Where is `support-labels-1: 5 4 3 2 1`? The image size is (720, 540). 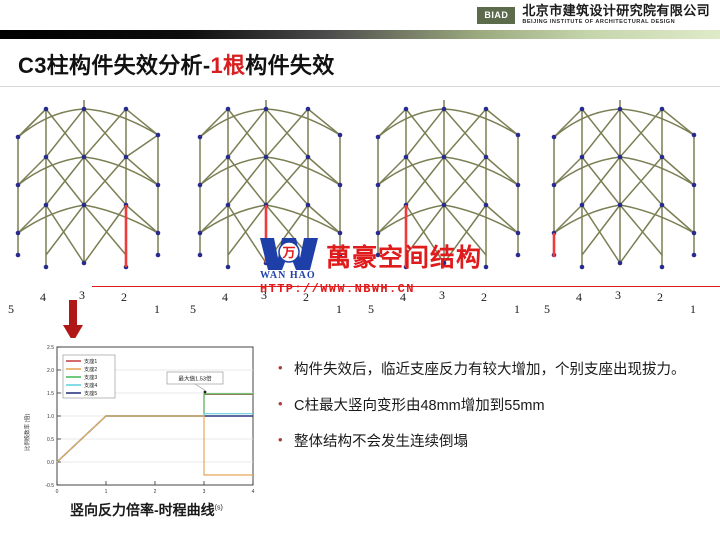 support-labels-1: 5 4 3 2 1 is located at coordinates (93, 299).